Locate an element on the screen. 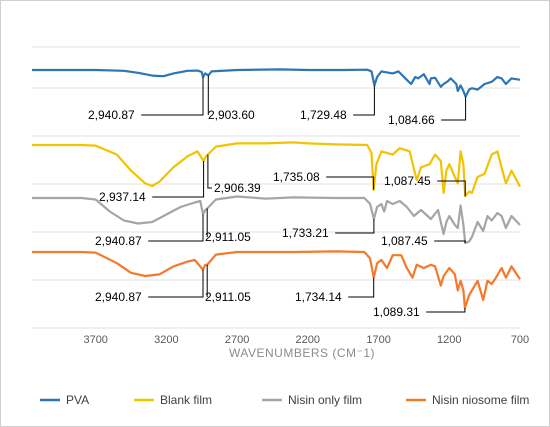  legend-label: Nisin only film is located at coordinates (325, 400).